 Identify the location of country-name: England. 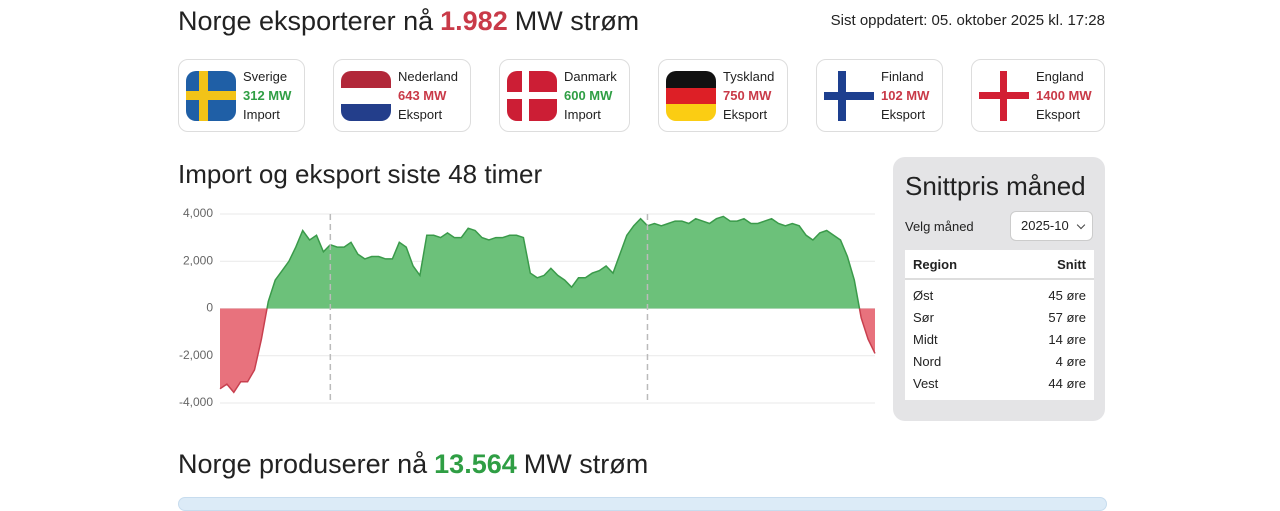
(1060, 76).